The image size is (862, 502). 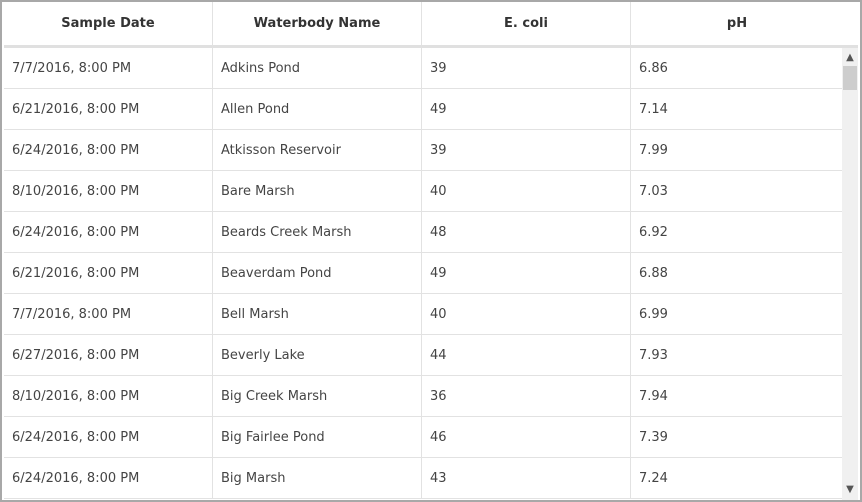 I want to click on cell-waterbody-name: Big Fairlee Pond, so click(x=317, y=437).